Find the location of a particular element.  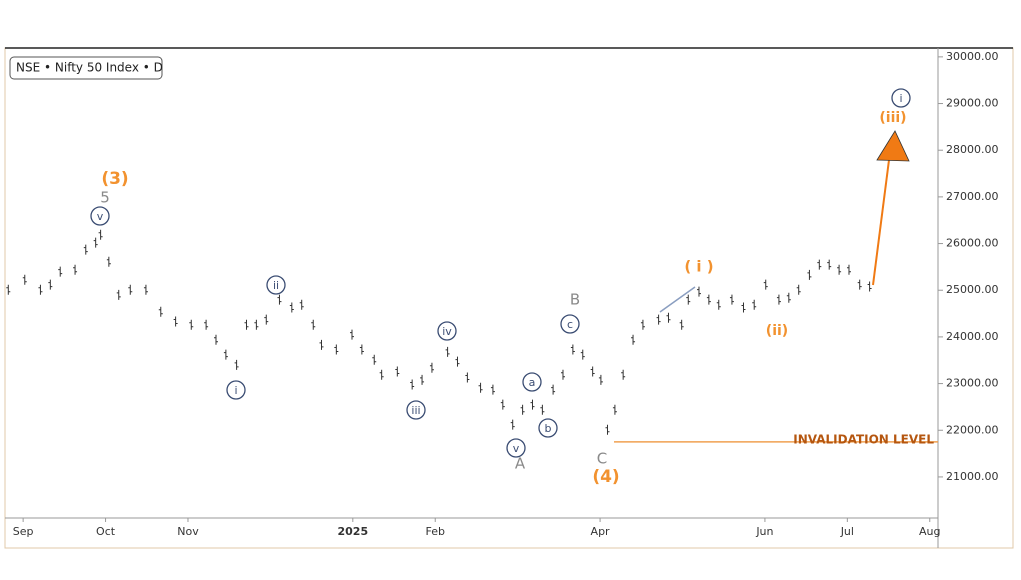

symbol-box is located at coordinates (86, 68).